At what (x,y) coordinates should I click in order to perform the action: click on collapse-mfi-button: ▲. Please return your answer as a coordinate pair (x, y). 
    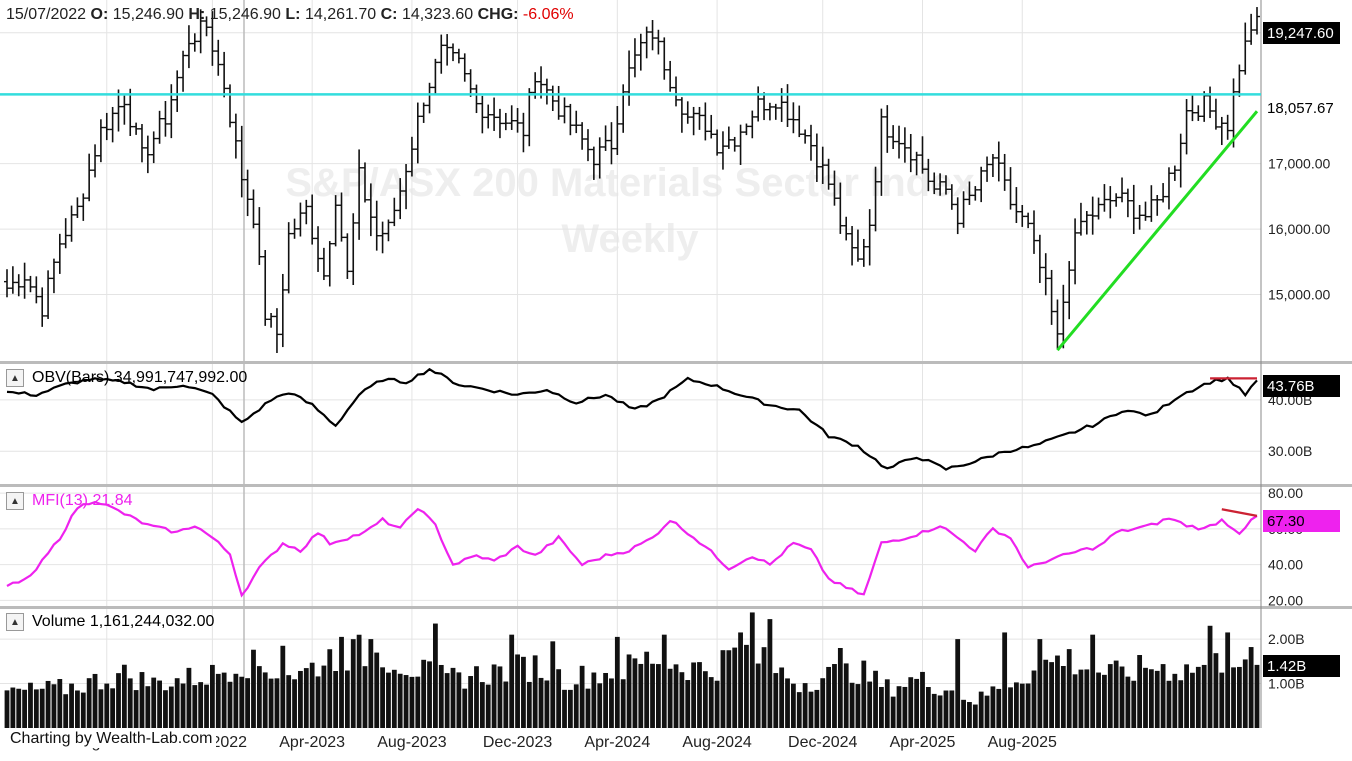
    Looking at the image, I should click on (15, 501).